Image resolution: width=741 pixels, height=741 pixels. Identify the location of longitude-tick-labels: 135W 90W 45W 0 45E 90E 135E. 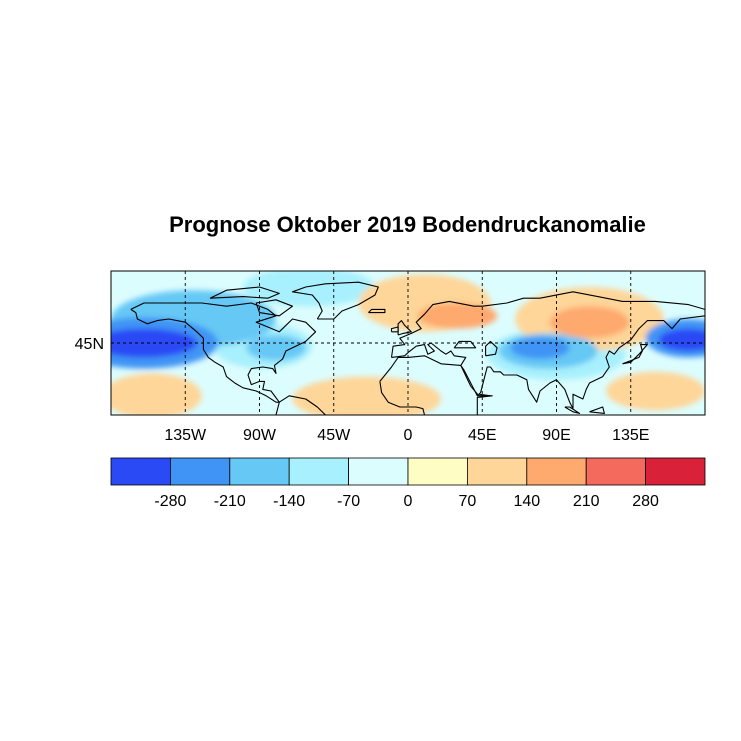
(406, 435).